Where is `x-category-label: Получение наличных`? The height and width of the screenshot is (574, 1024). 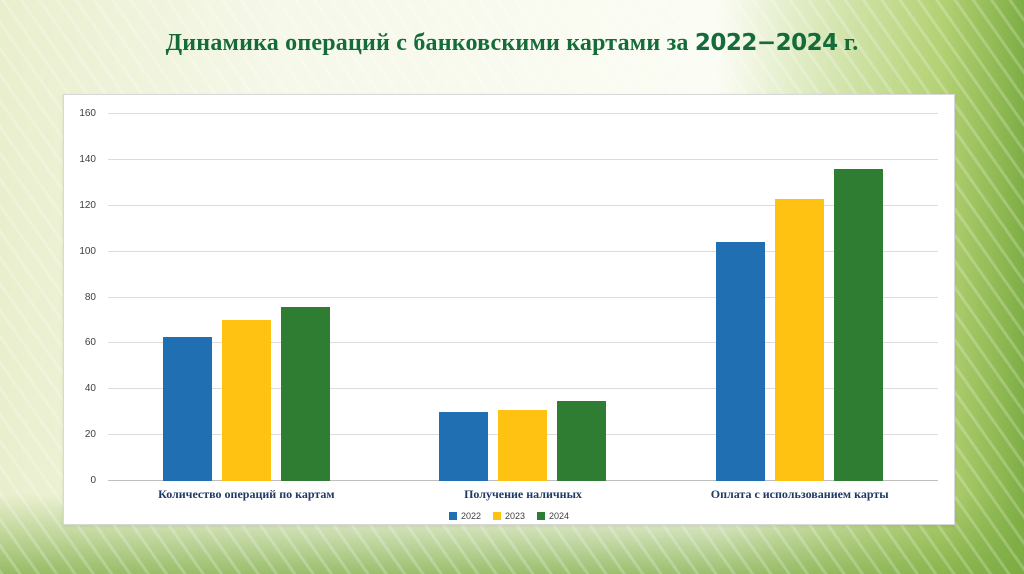 x-category-label: Получение наличных is located at coordinates (523, 494).